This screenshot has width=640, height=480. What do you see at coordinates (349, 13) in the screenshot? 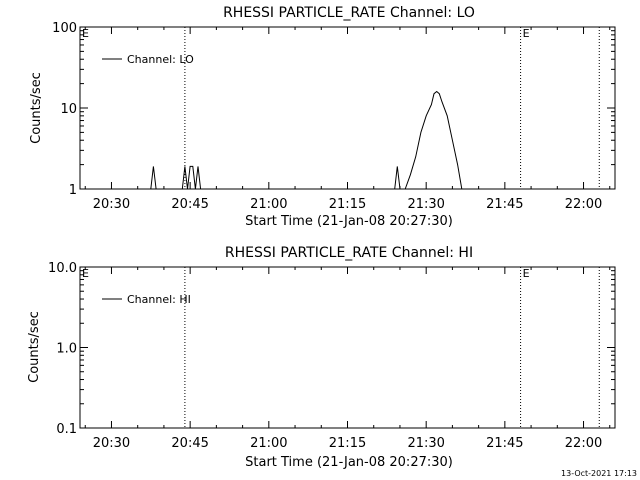
I see `chart-title: RHESSI PARTICLE_RATE Channel: LO` at bounding box center [349, 13].